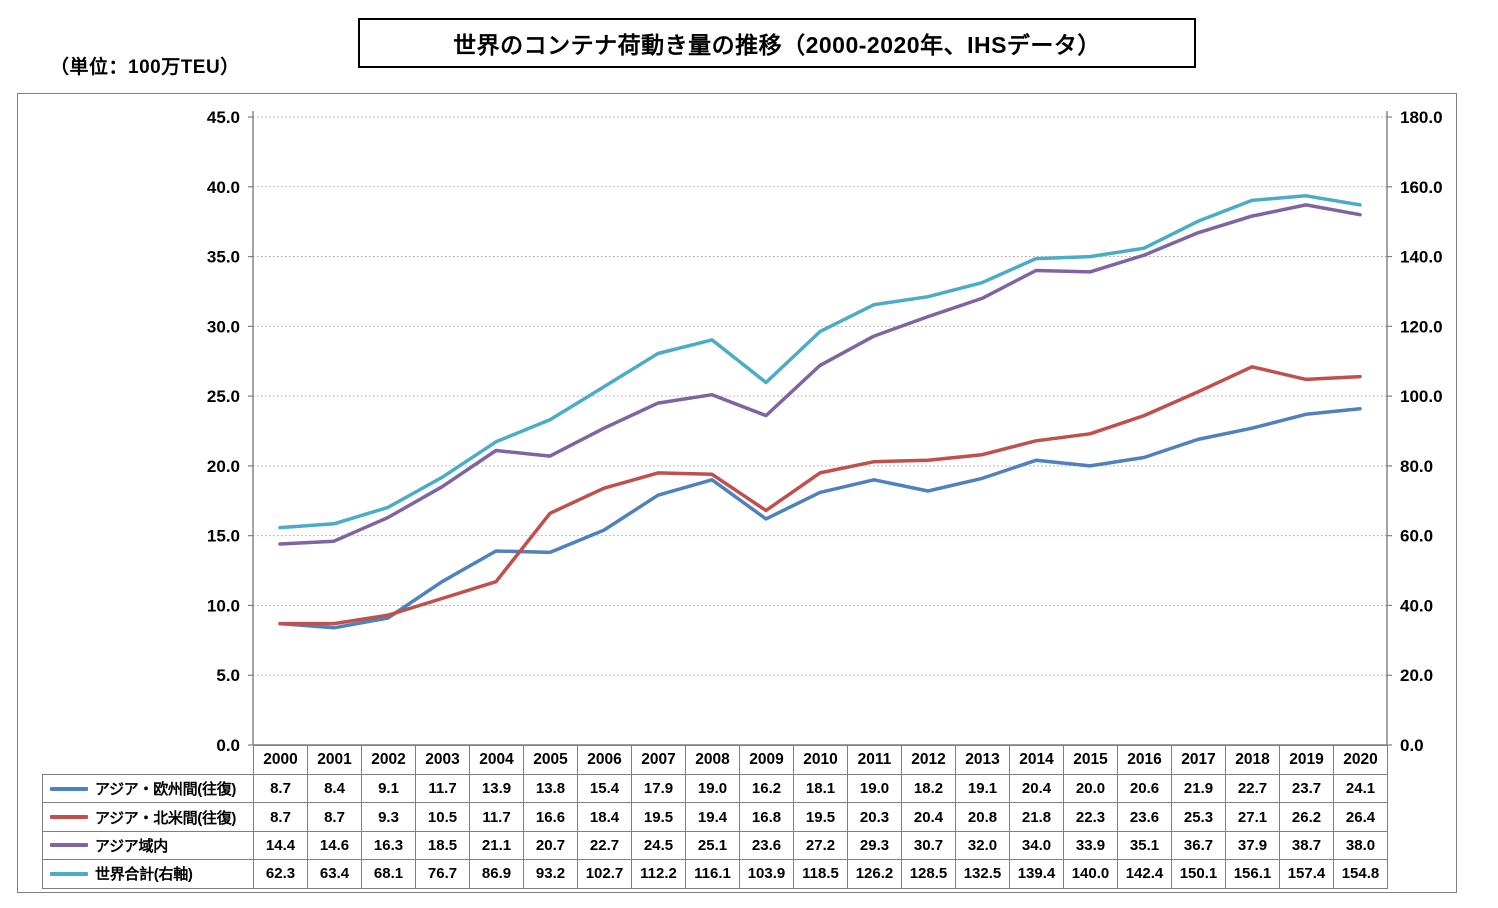  I want to click on value-cell: 36.7, so click(1198, 845).